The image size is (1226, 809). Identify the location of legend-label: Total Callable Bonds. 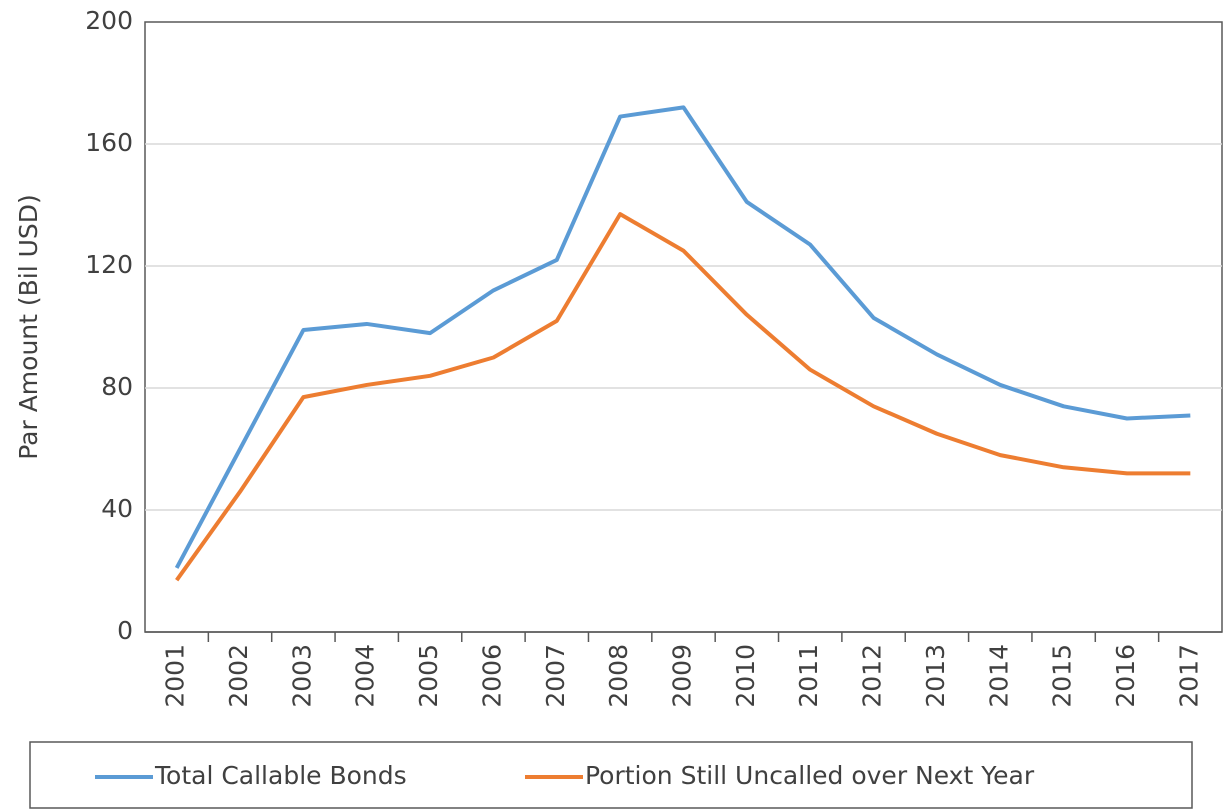
(280, 775).